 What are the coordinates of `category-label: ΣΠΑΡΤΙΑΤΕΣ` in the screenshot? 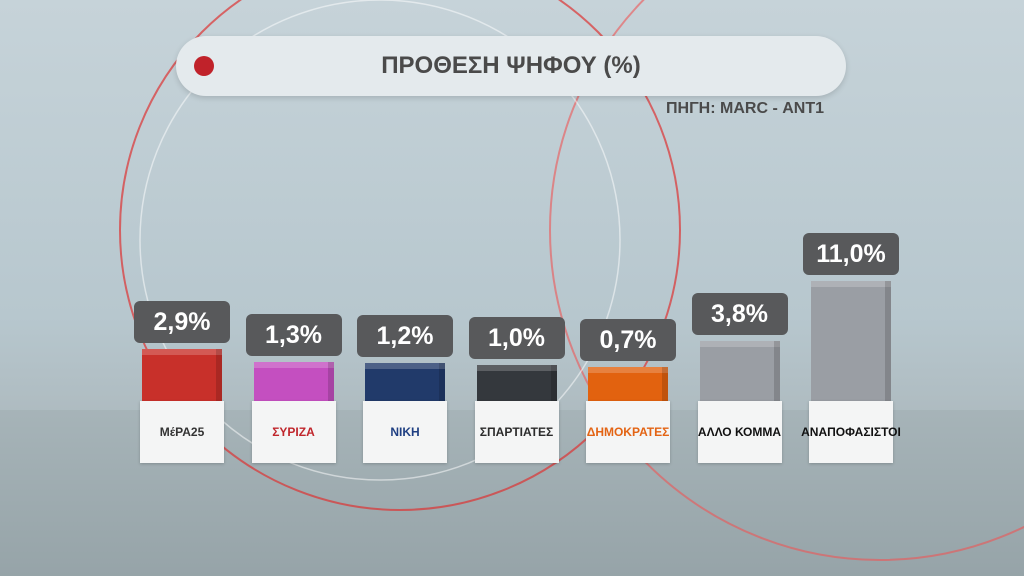 It's located at (516, 432).